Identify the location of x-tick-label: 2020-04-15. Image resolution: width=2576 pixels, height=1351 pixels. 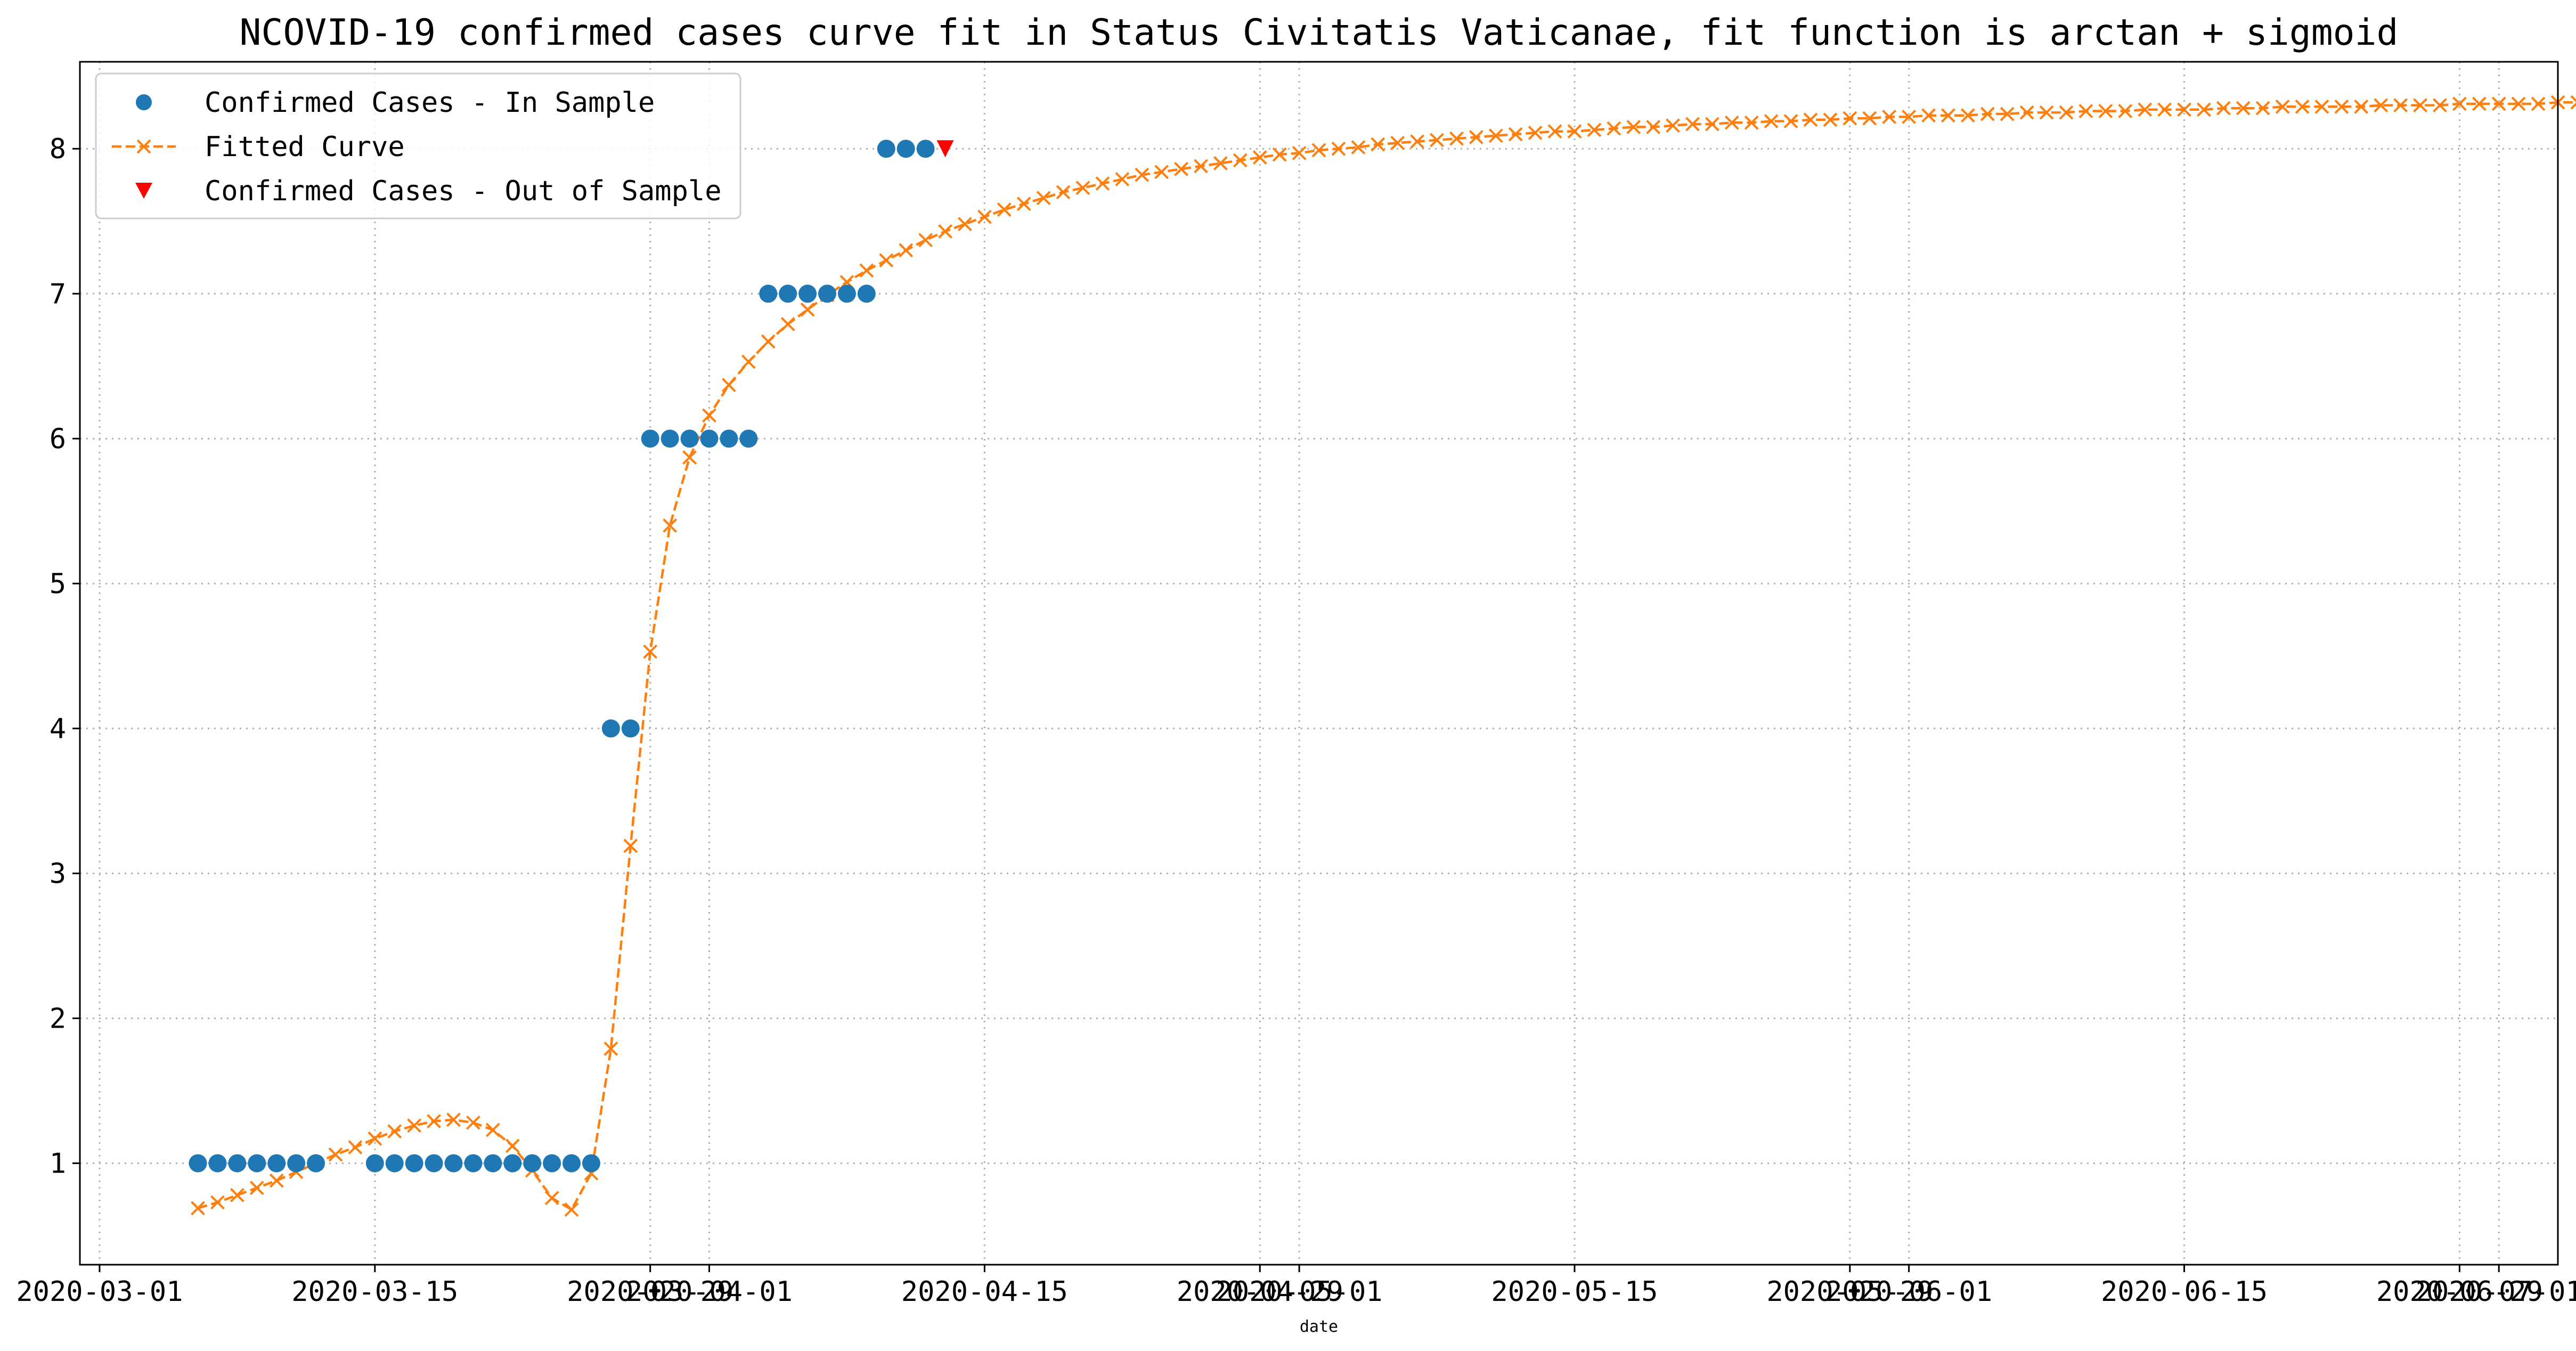
(984, 1292).